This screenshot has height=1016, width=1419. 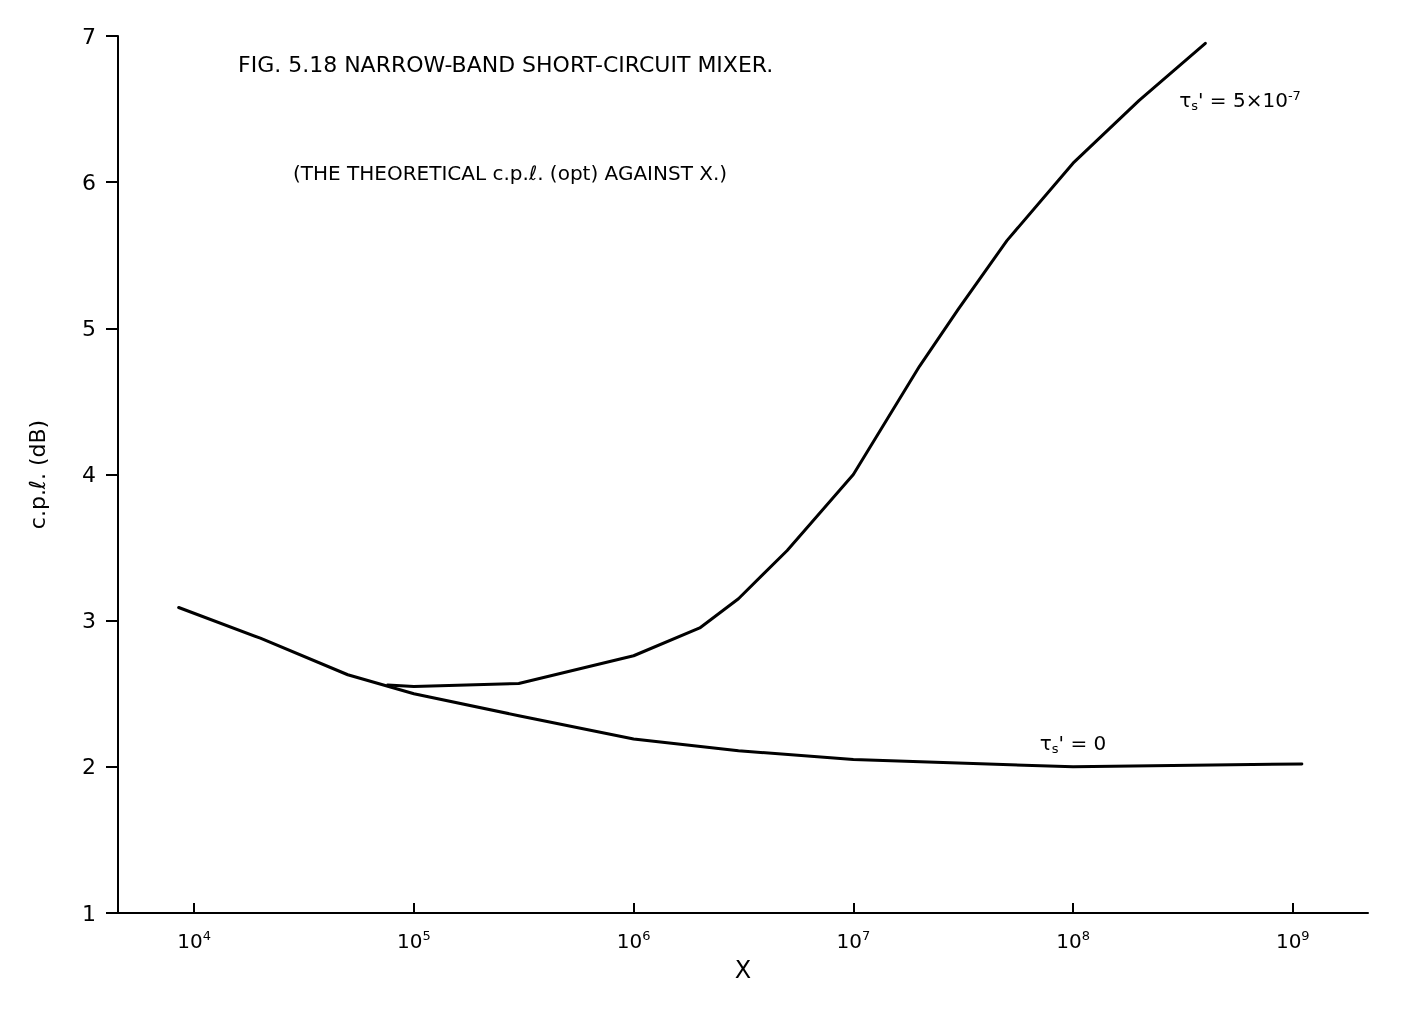 I want to click on y-axis-title: c.p.ℓ. (dB), so click(x=37, y=474).